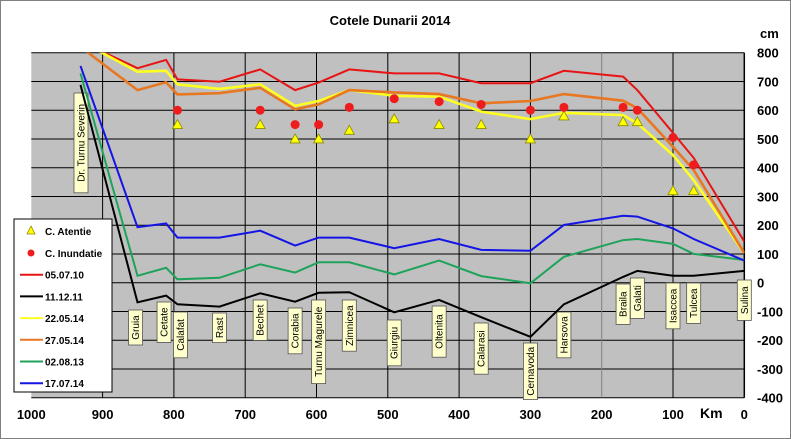 This screenshot has width=791, height=439. I want to click on station-label: Rast, so click(220, 327).